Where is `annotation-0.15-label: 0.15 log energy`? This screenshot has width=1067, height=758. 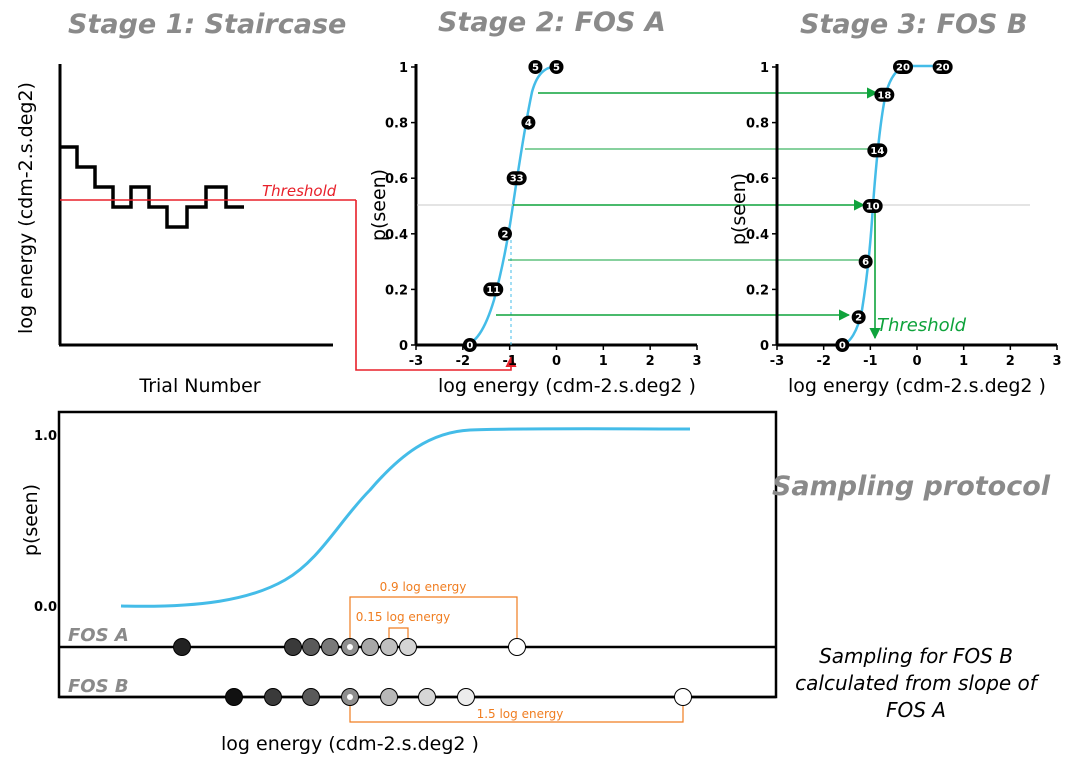 annotation-0.15-label: 0.15 log energy is located at coordinates (403, 617).